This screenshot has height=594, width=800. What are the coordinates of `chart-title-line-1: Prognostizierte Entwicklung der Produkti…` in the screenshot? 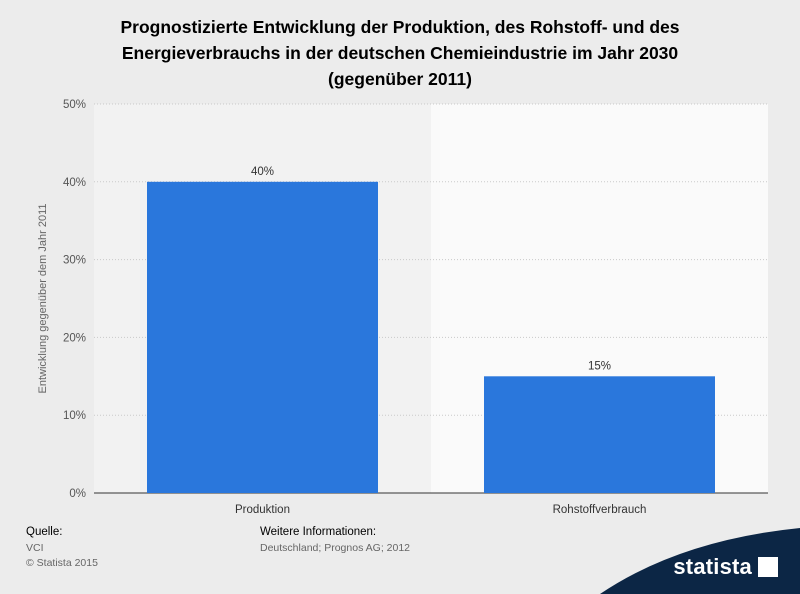 It's located at (400, 27).